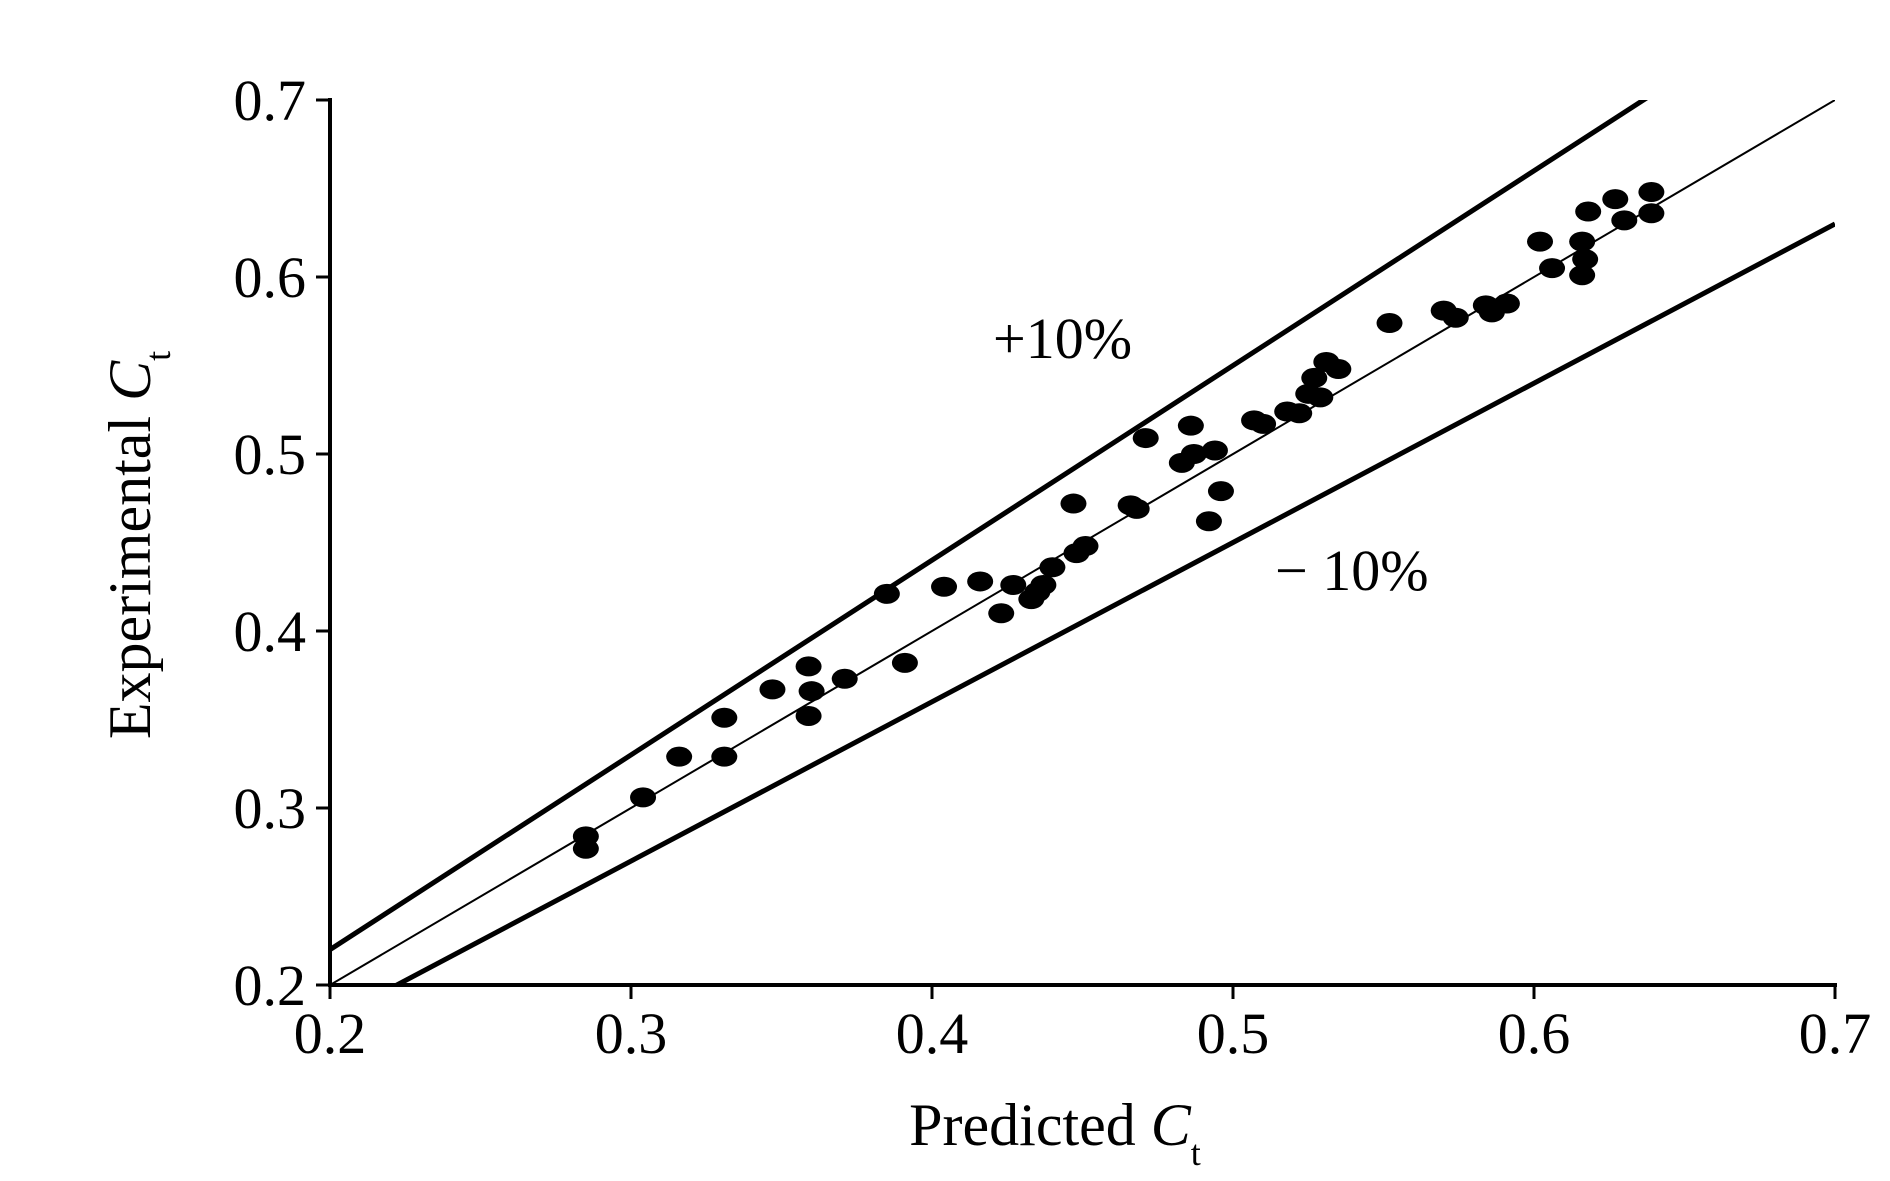 This screenshot has width=1890, height=1181. What do you see at coordinates (932, 1033) in the screenshot?
I see `x-tick-label: 0.4` at bounding box center [932, 1033].